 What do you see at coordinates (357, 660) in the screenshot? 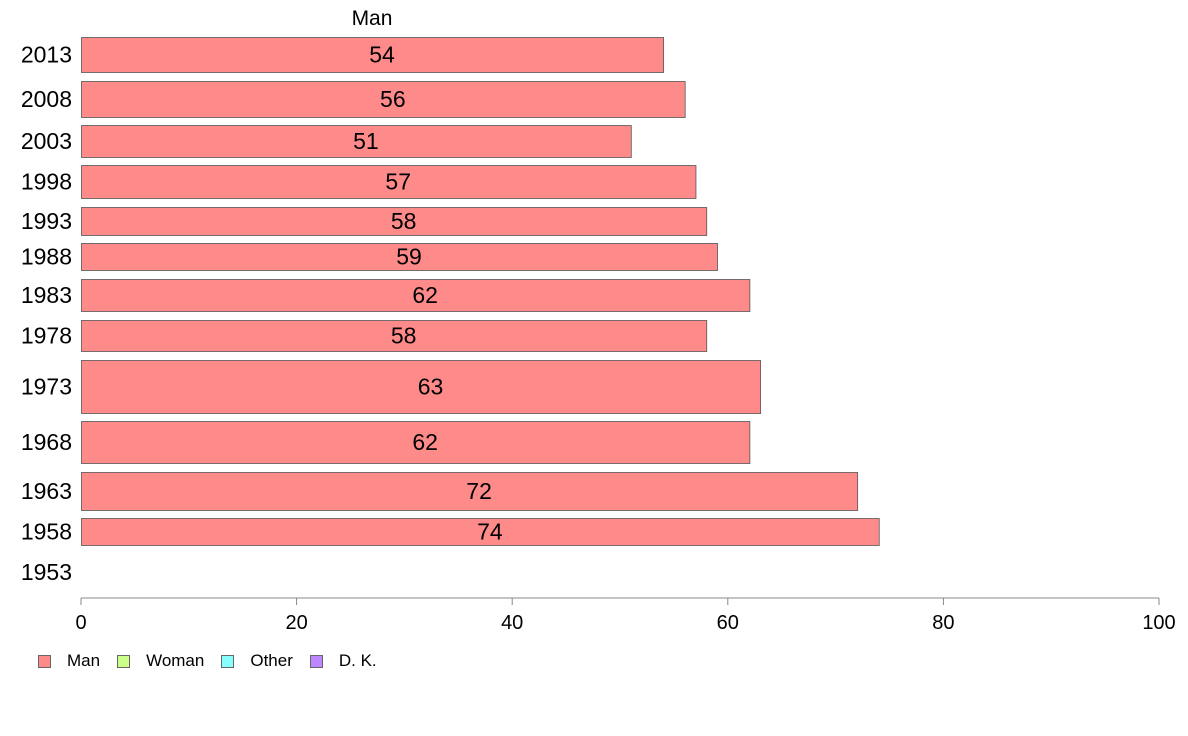
I see `legend-label: D. K.` at bounding box center [357, 660].